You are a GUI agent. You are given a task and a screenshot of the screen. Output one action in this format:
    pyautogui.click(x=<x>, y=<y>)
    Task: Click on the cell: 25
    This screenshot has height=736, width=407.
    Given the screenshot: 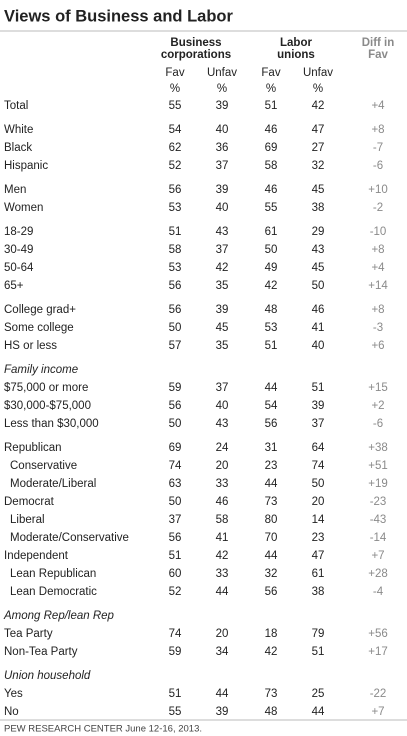 What is the action you would take?
    pyautogui.click(x=318, y=694)
    